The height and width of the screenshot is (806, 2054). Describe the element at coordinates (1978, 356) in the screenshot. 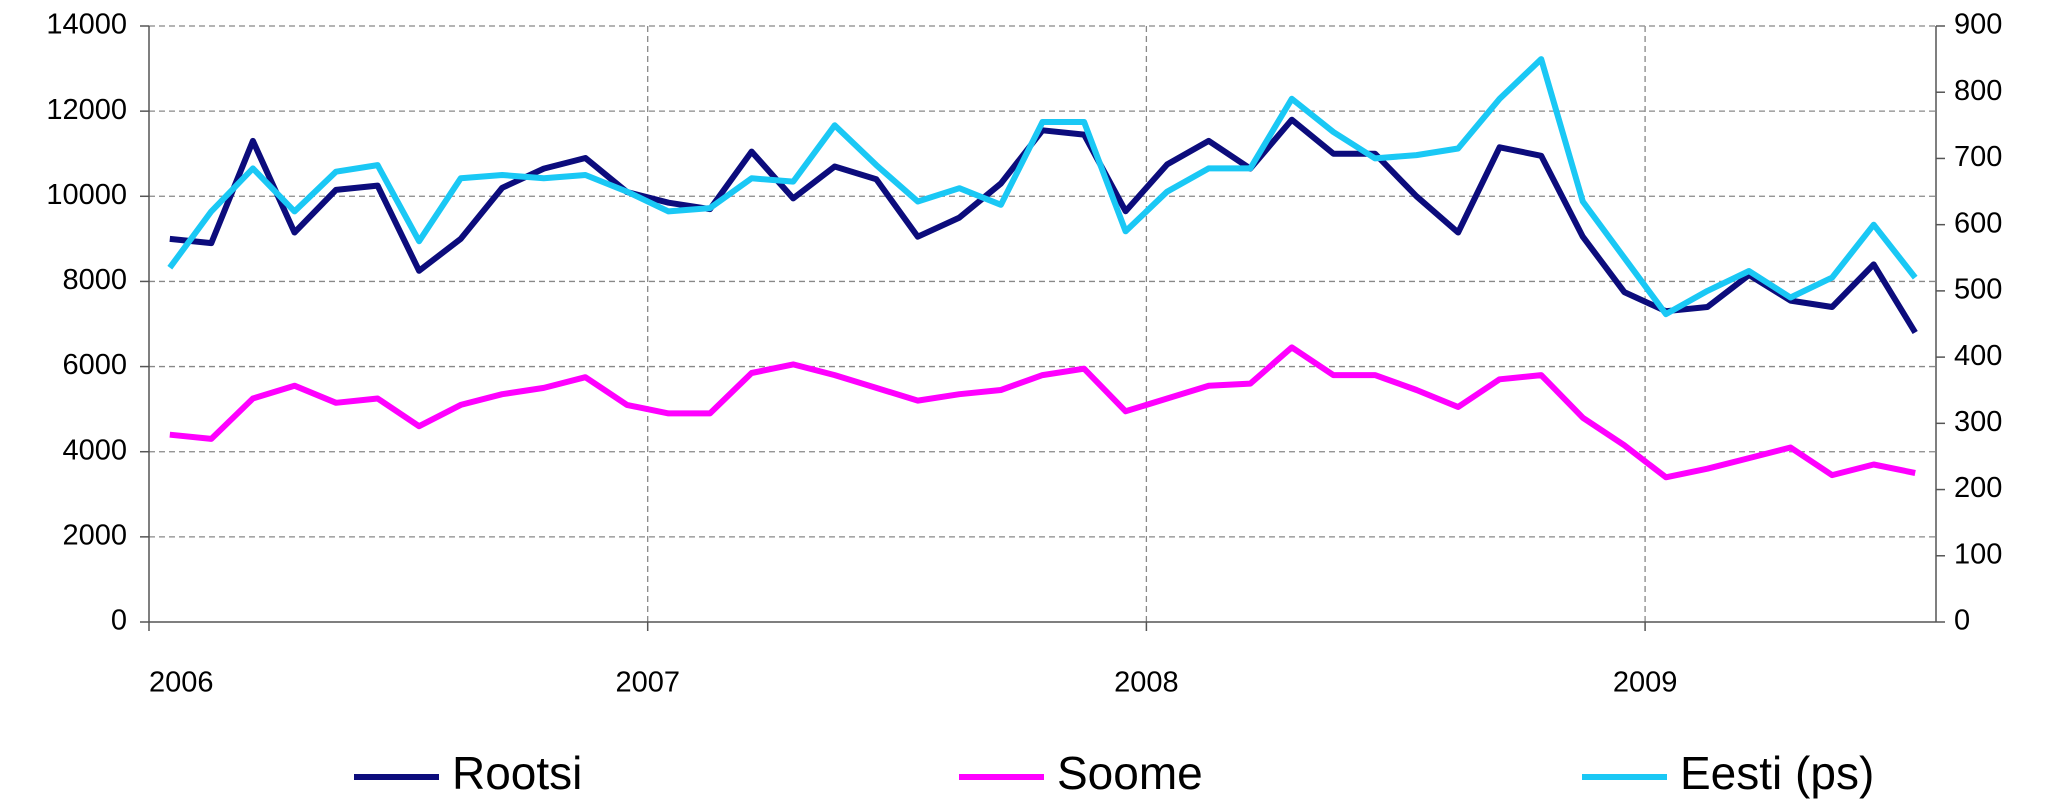

I see `y2-tick-label: 400` at that location.